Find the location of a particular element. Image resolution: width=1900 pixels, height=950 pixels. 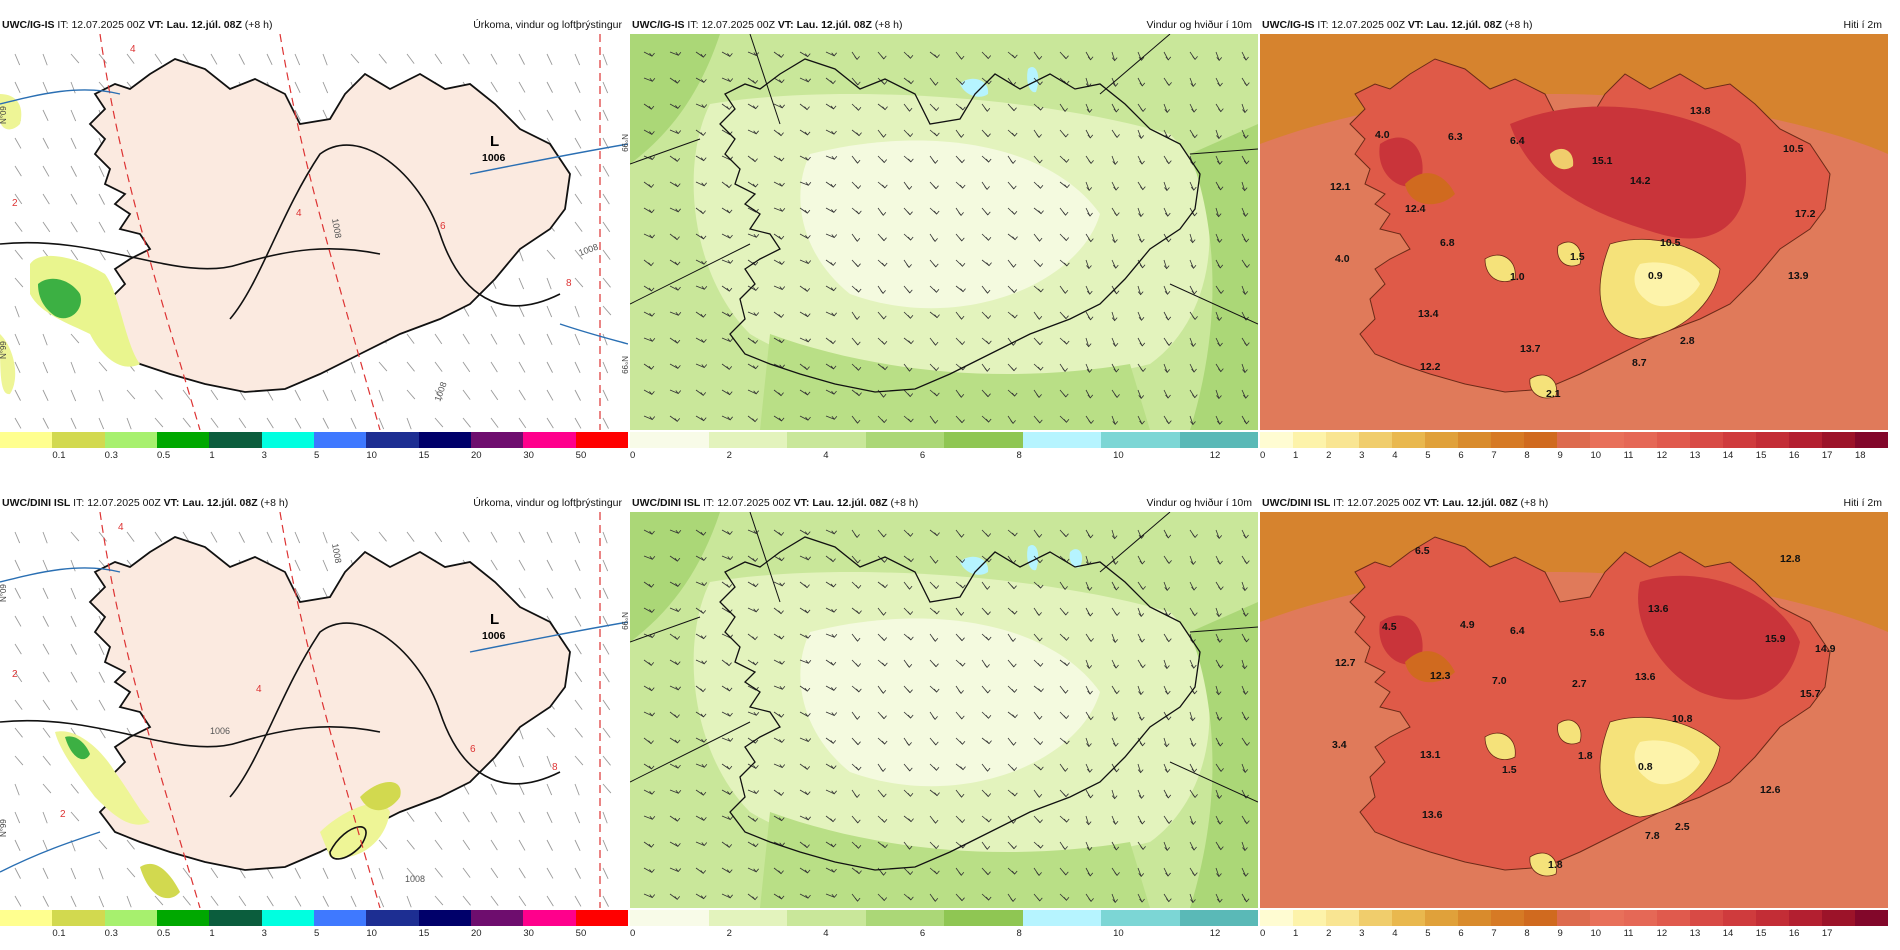

iceland-outline is located at coordinates (960, 225).